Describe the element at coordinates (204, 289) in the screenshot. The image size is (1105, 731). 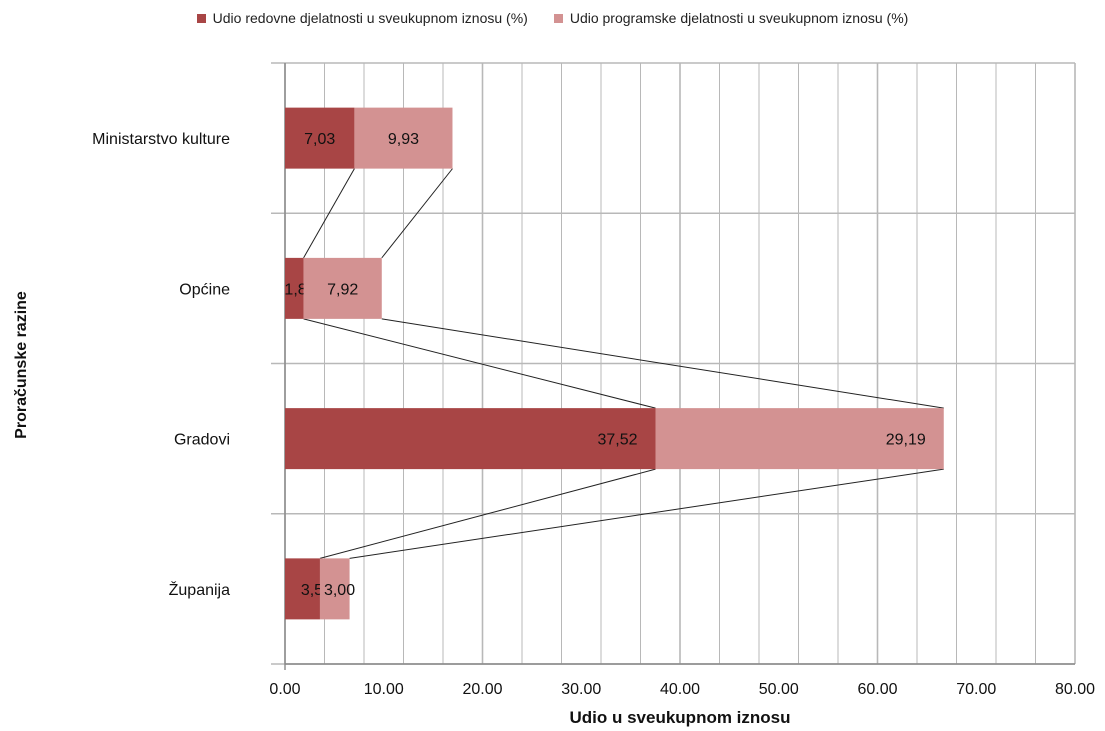
I see `y-category-label: Općine` at that location.